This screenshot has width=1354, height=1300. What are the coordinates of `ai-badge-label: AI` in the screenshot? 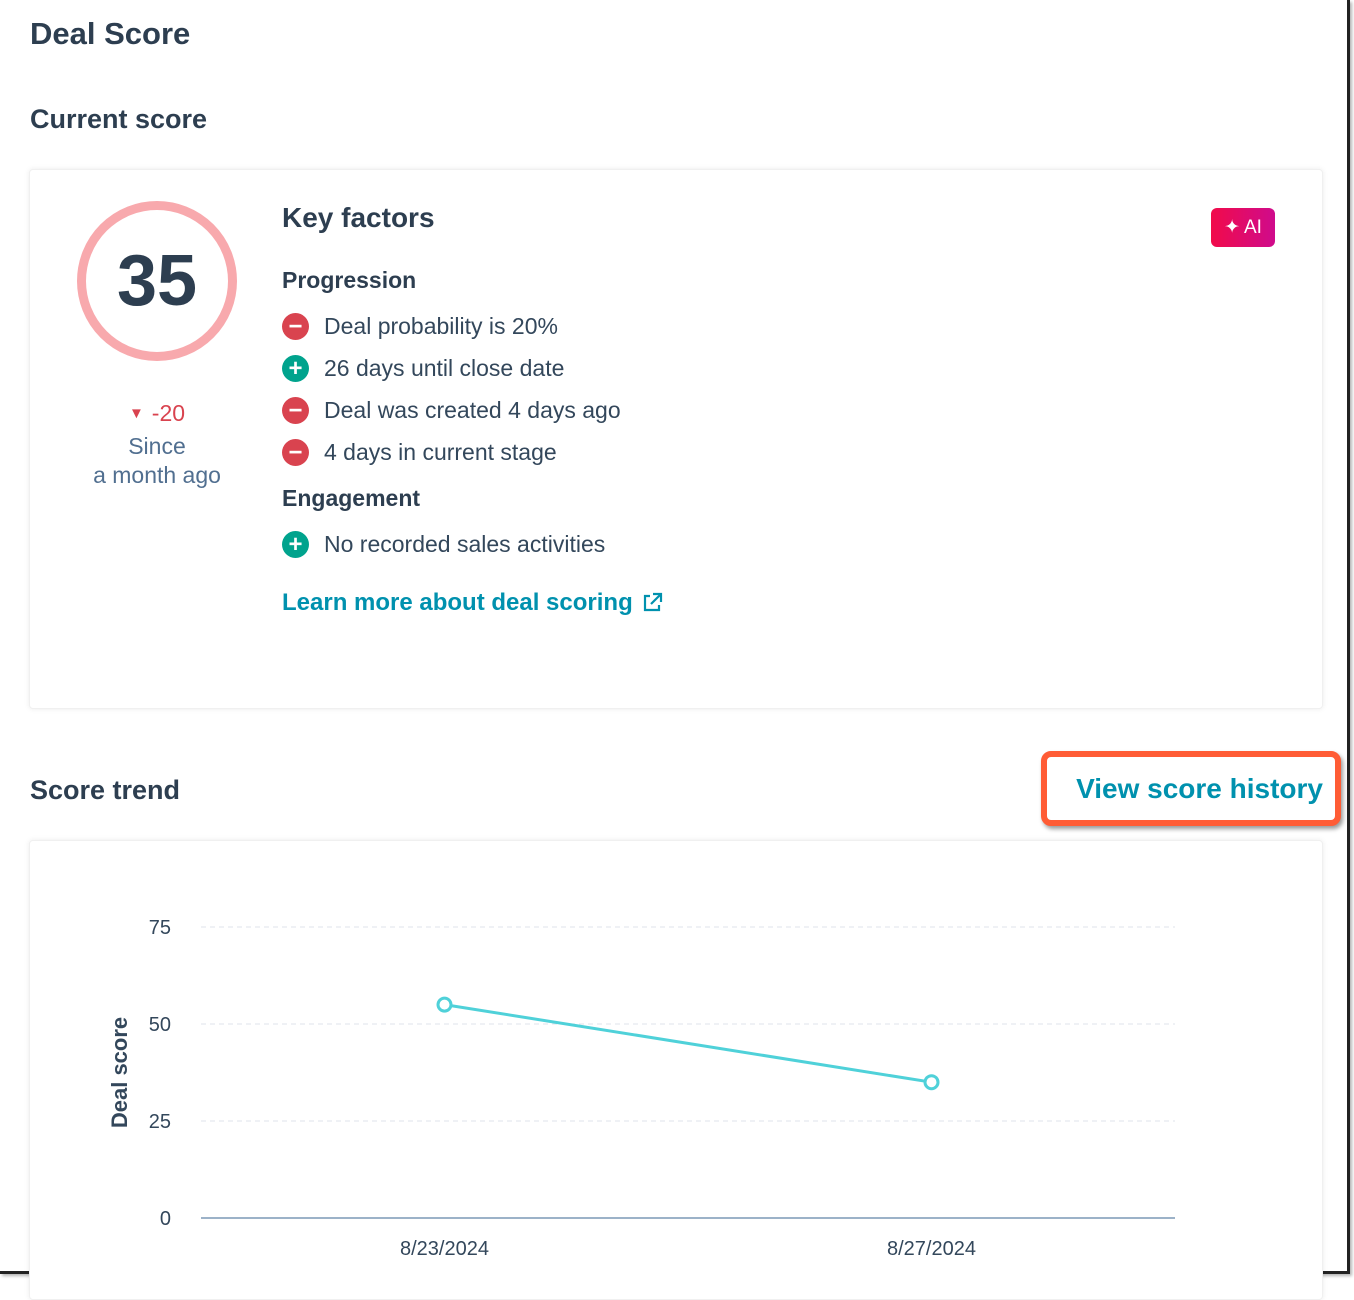 It's located at (1252, 227).